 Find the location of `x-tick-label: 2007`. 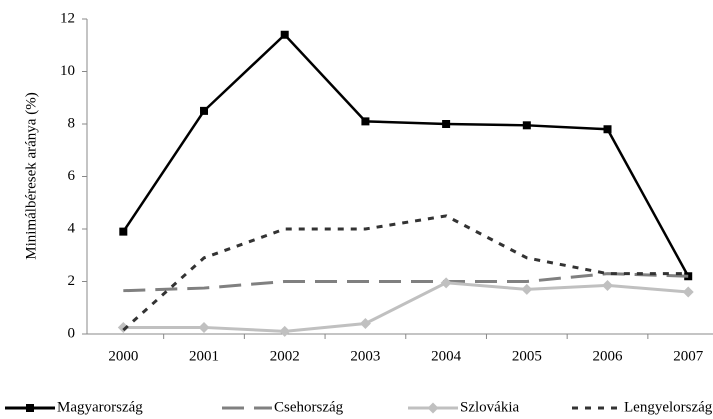

x-tick-label: 2007 is located at coordinates (688, 356).